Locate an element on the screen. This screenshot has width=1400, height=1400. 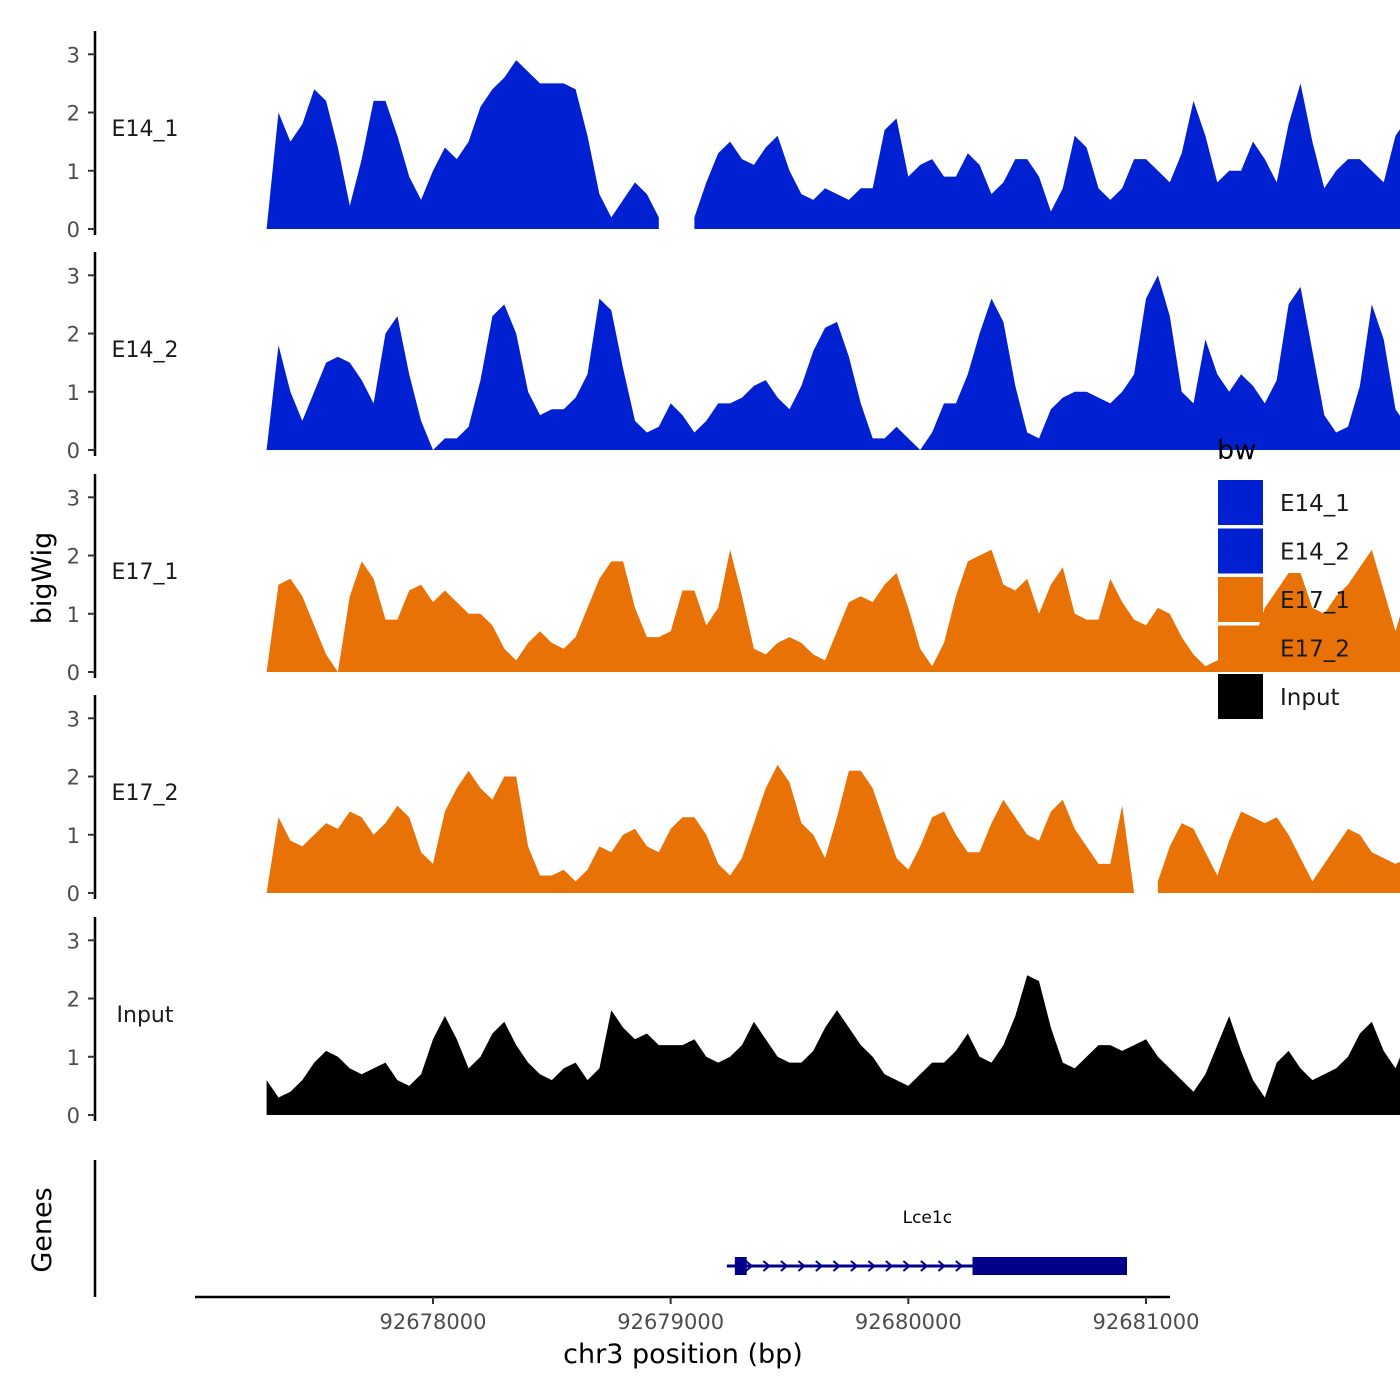
legend: bw E14_1 E14_2 E17_1 E17_2 Input is located at coordinates (1283, 577).